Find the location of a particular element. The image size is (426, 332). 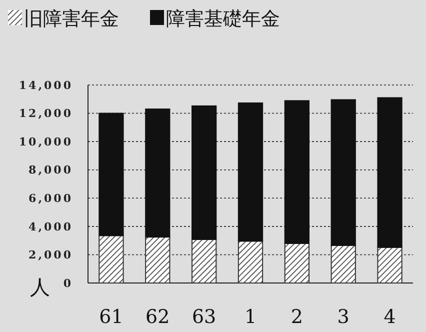

x-tick-label: 4 is located at coordinates (390, 317).